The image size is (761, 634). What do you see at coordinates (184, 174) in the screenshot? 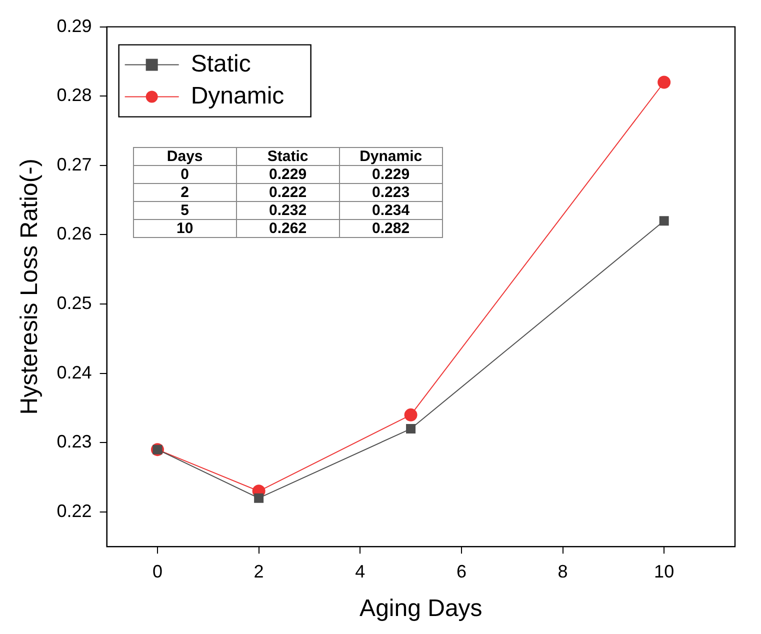
I see `annotation: 0` at bounding box center [184, 174].